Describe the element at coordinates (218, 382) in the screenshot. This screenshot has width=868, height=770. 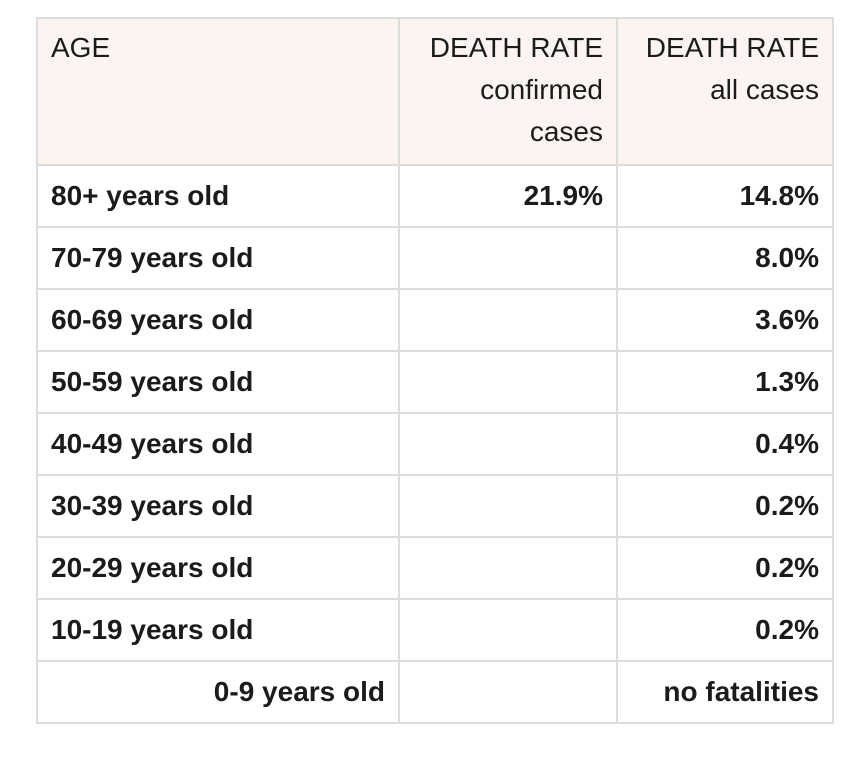
I see `age-cell: 50-59 years old` at that location.